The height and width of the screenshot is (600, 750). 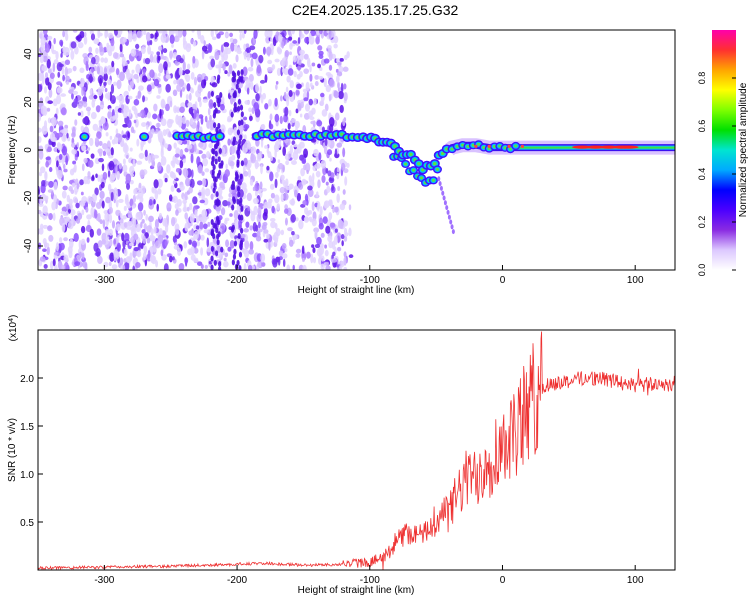 I want to click on ridge-blob-core, so click(x=411, y=154).